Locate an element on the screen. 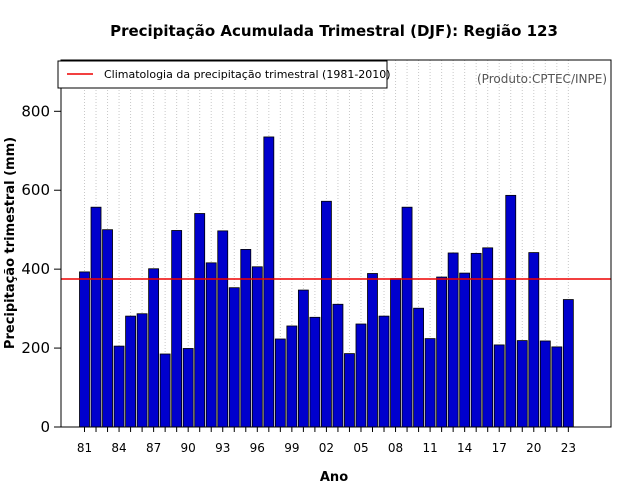  bar-2001 is located at coordinates (315, 372).